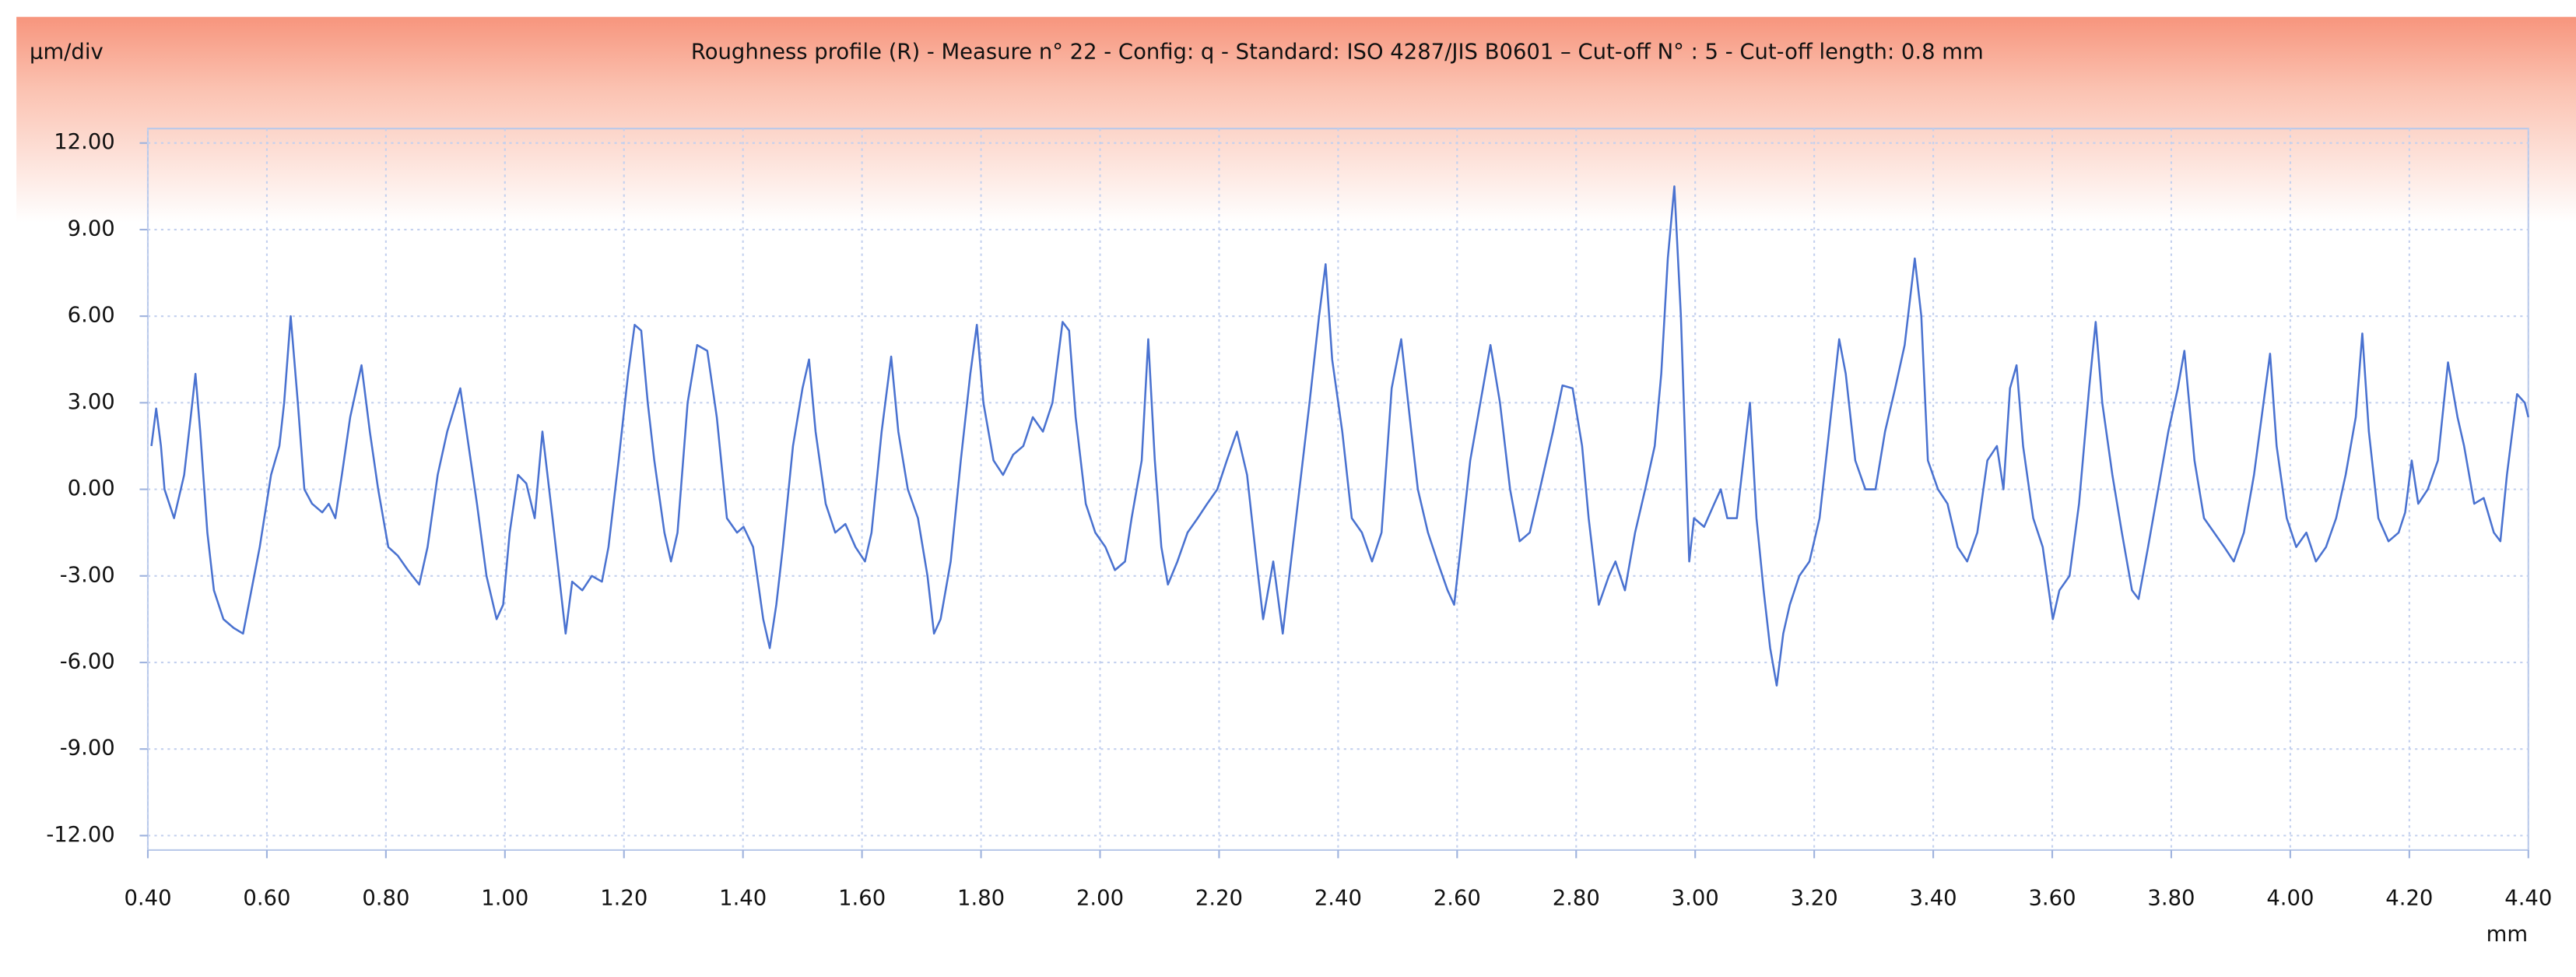  I want to click on x-tick-label: 1.20, so click(624, 899).